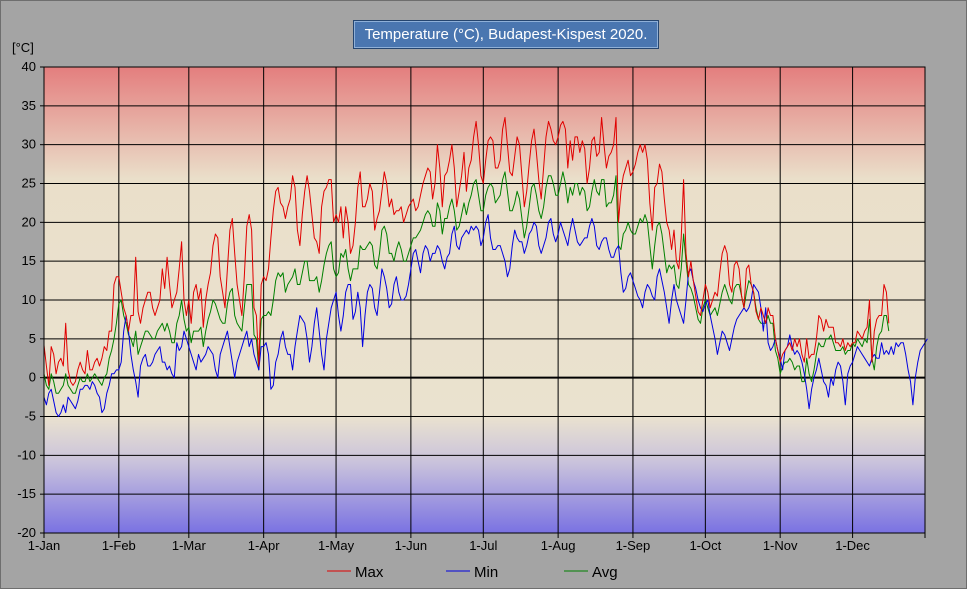  Describe the element at coordinates (264, 545) in the screenshot. I see `x-tick-label: 1-Apr` at that location.